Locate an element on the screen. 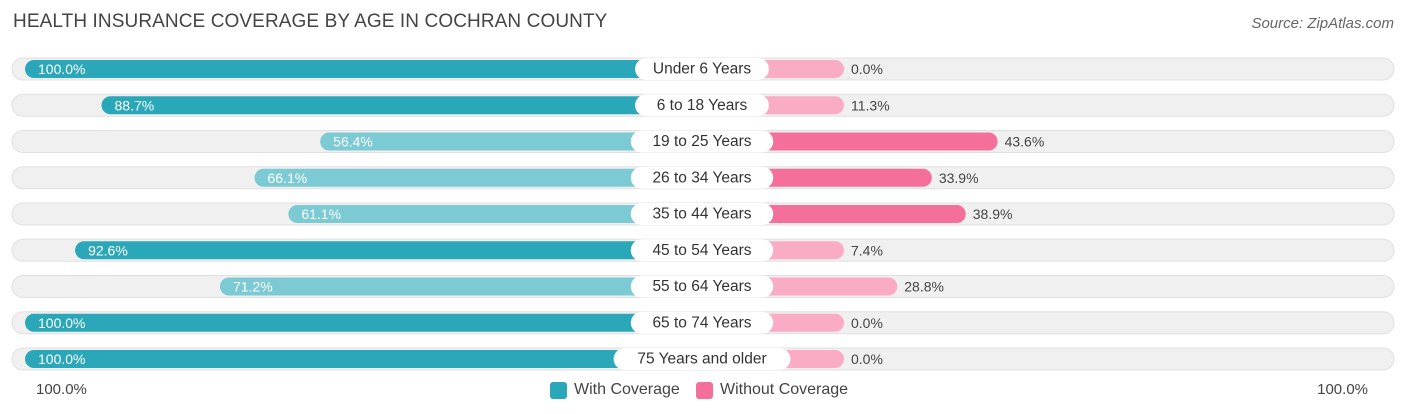 This screenshot has height=414, width=1406. label-with-coverage-under-6-years: 100.0% is located at coordinates (61, 69).